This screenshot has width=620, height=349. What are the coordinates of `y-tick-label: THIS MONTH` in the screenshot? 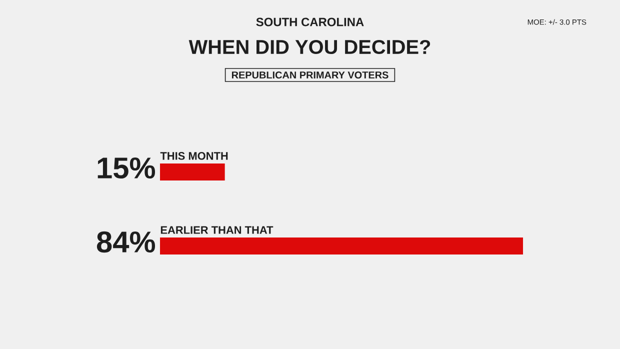 It's located at (194, 156).